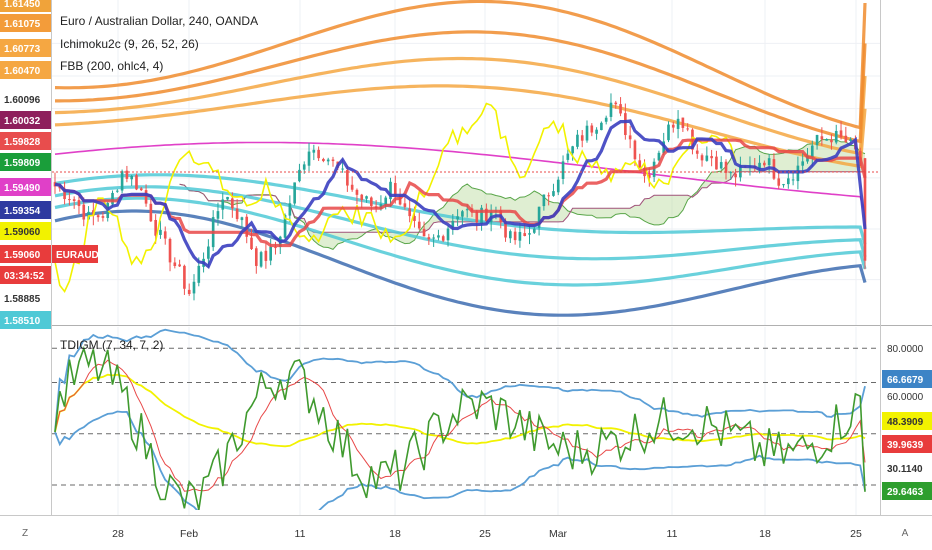  Describe the element at coordinates (905, 397) in the screenshot. I see `oscillator-tick-label: 60.0000` at that location.